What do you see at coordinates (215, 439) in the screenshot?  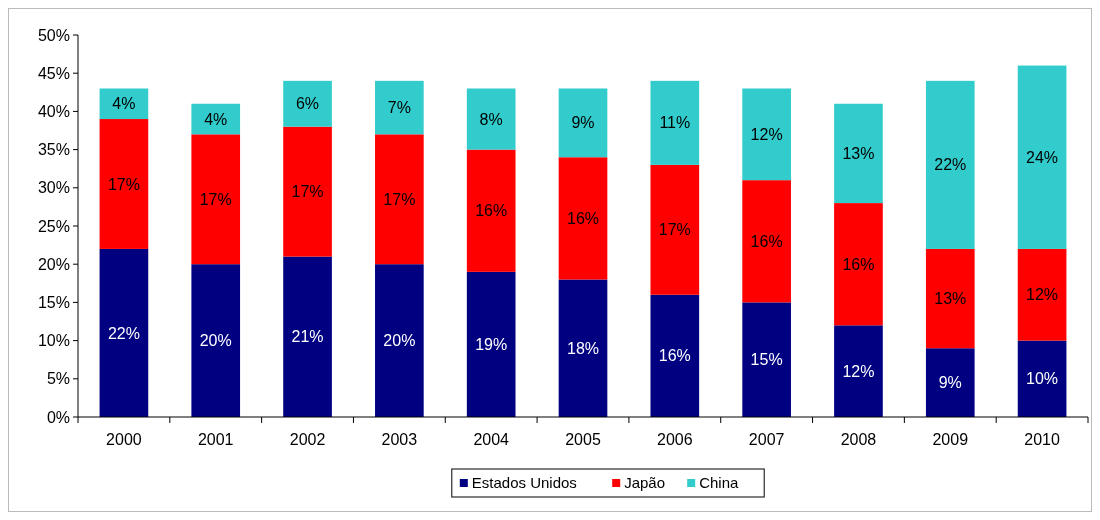 I see `x-tick-label: 2001` at bounding box center [215, 439].